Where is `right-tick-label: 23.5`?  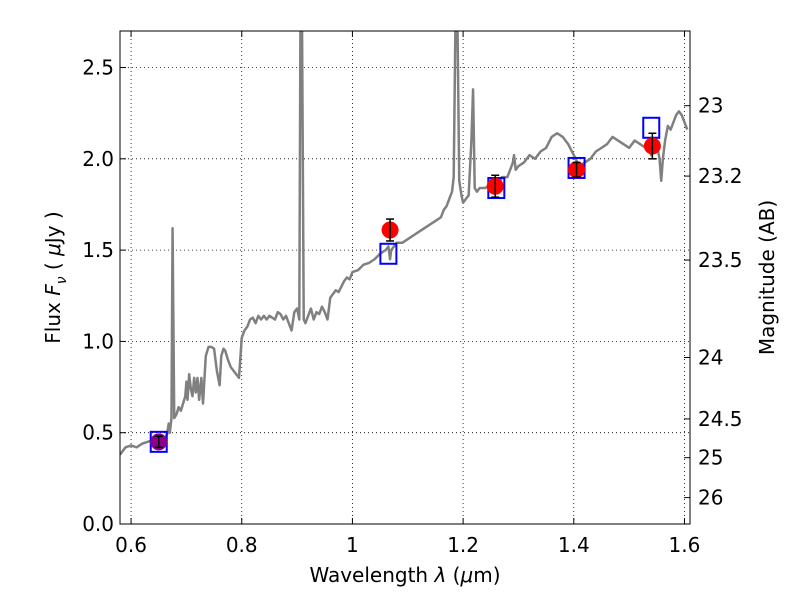
right-tick-label: 23.5 is located at coordinates (720, 260).